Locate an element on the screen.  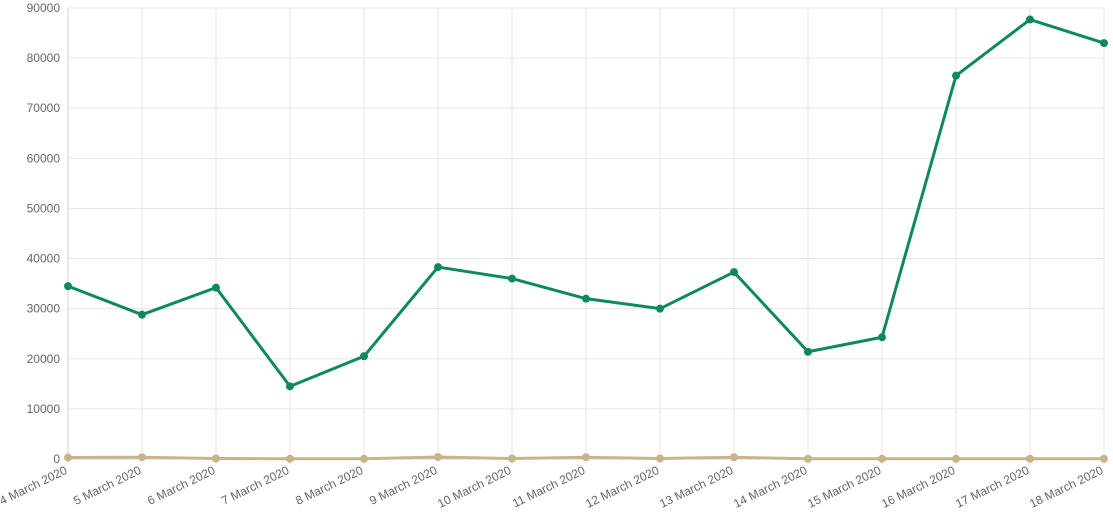
x-tick-label: 18 March 2020 is located at coordinates (1066, 487).